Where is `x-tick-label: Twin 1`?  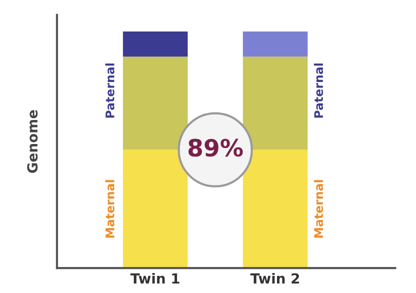 x-tick-label: Twin 1 is located at coordinates (155, 278).